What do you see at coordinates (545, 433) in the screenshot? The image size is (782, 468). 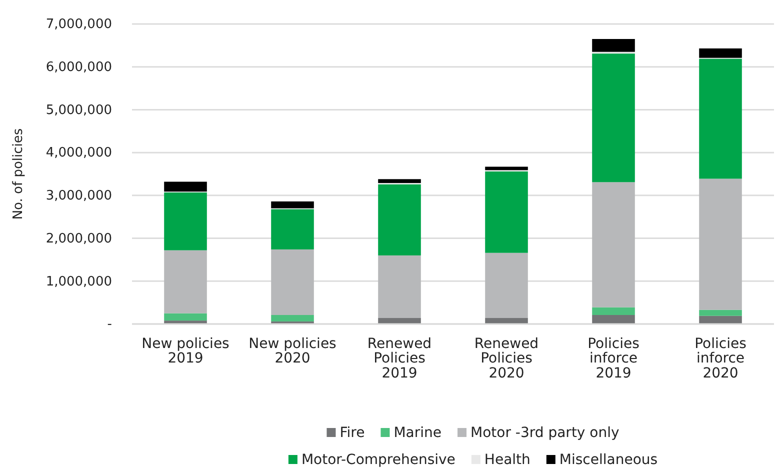 I see `legend-label: Motor -3rd party only` at bounding box center [545, 433].